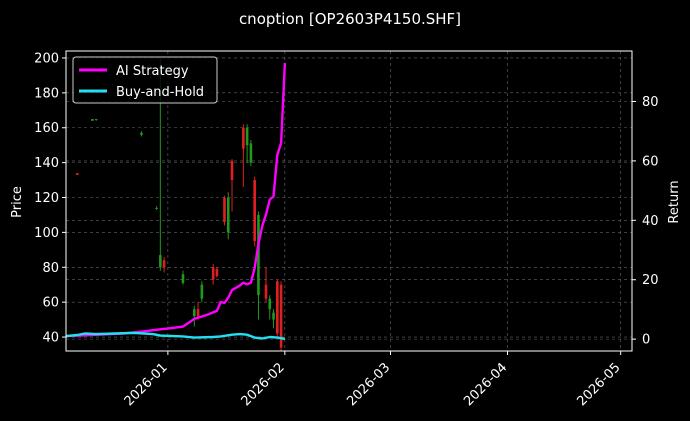  Describe the element at coordinates (50, 338) in the screenshot. I see `y-tick-label-left: 40` at that location.